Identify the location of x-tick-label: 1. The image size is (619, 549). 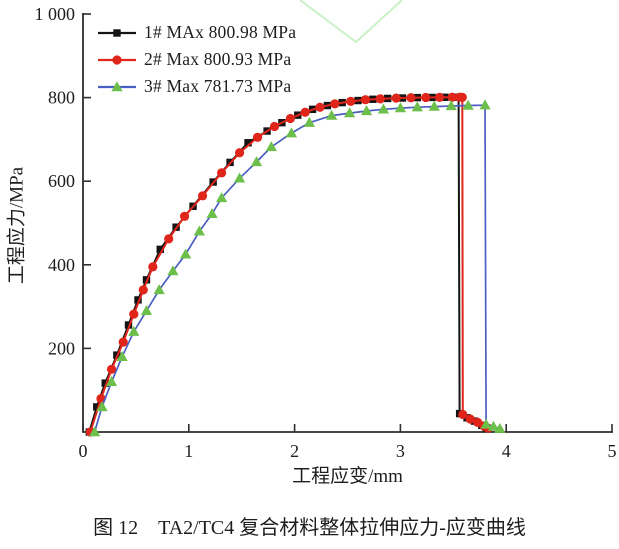
(188, 451).